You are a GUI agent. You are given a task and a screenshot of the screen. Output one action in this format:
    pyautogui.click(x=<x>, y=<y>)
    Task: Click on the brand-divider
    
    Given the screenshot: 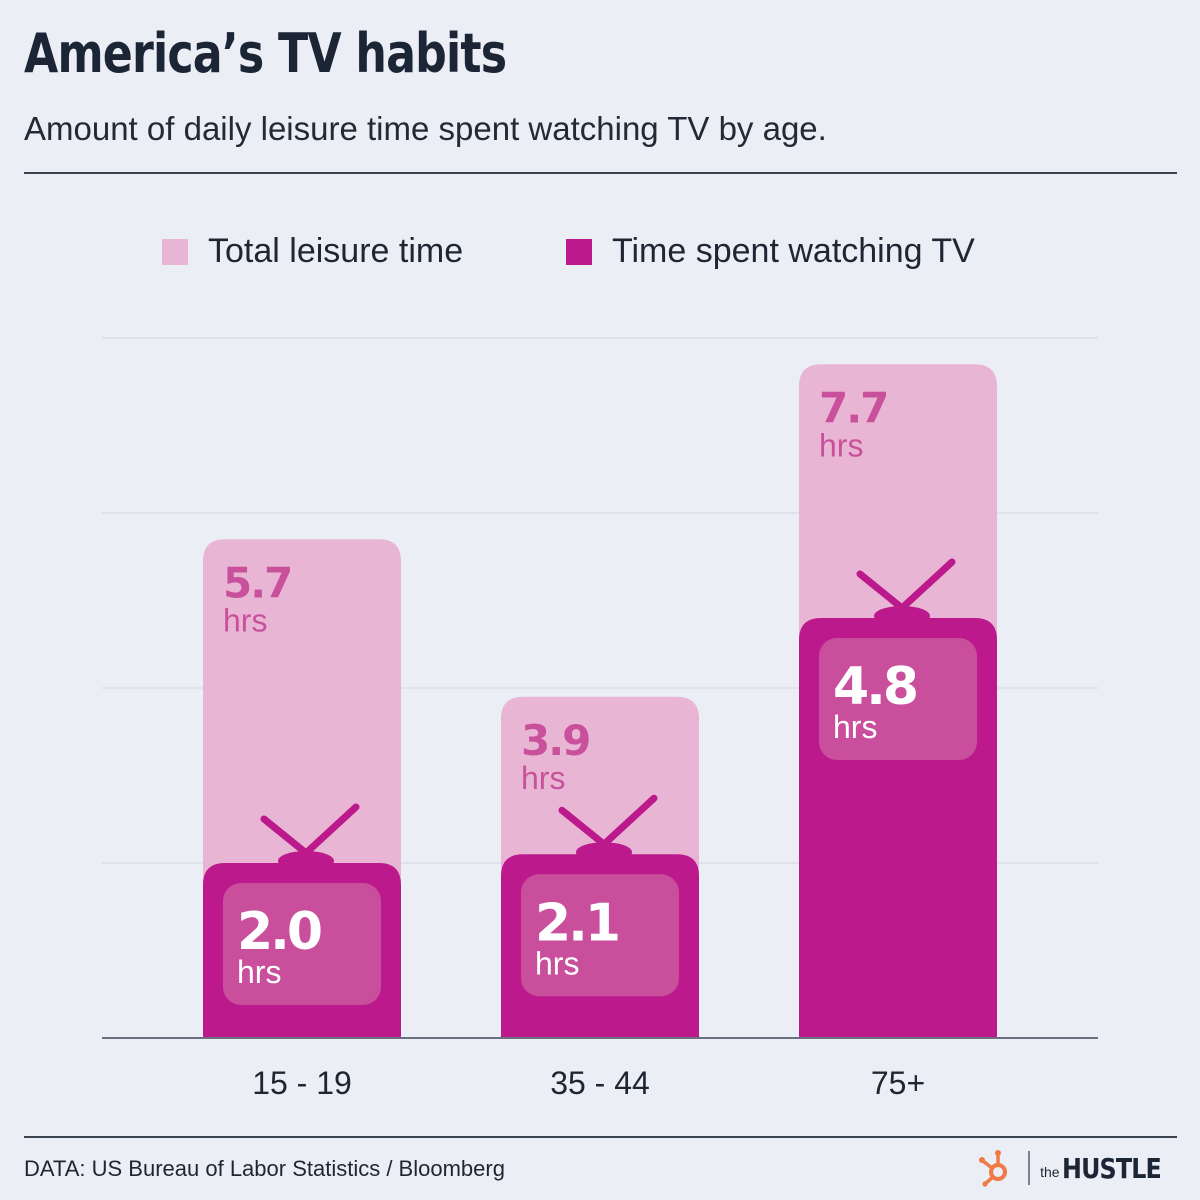 What is the action you would take?
    pyautogui.click(x=1029, y=1168)
    